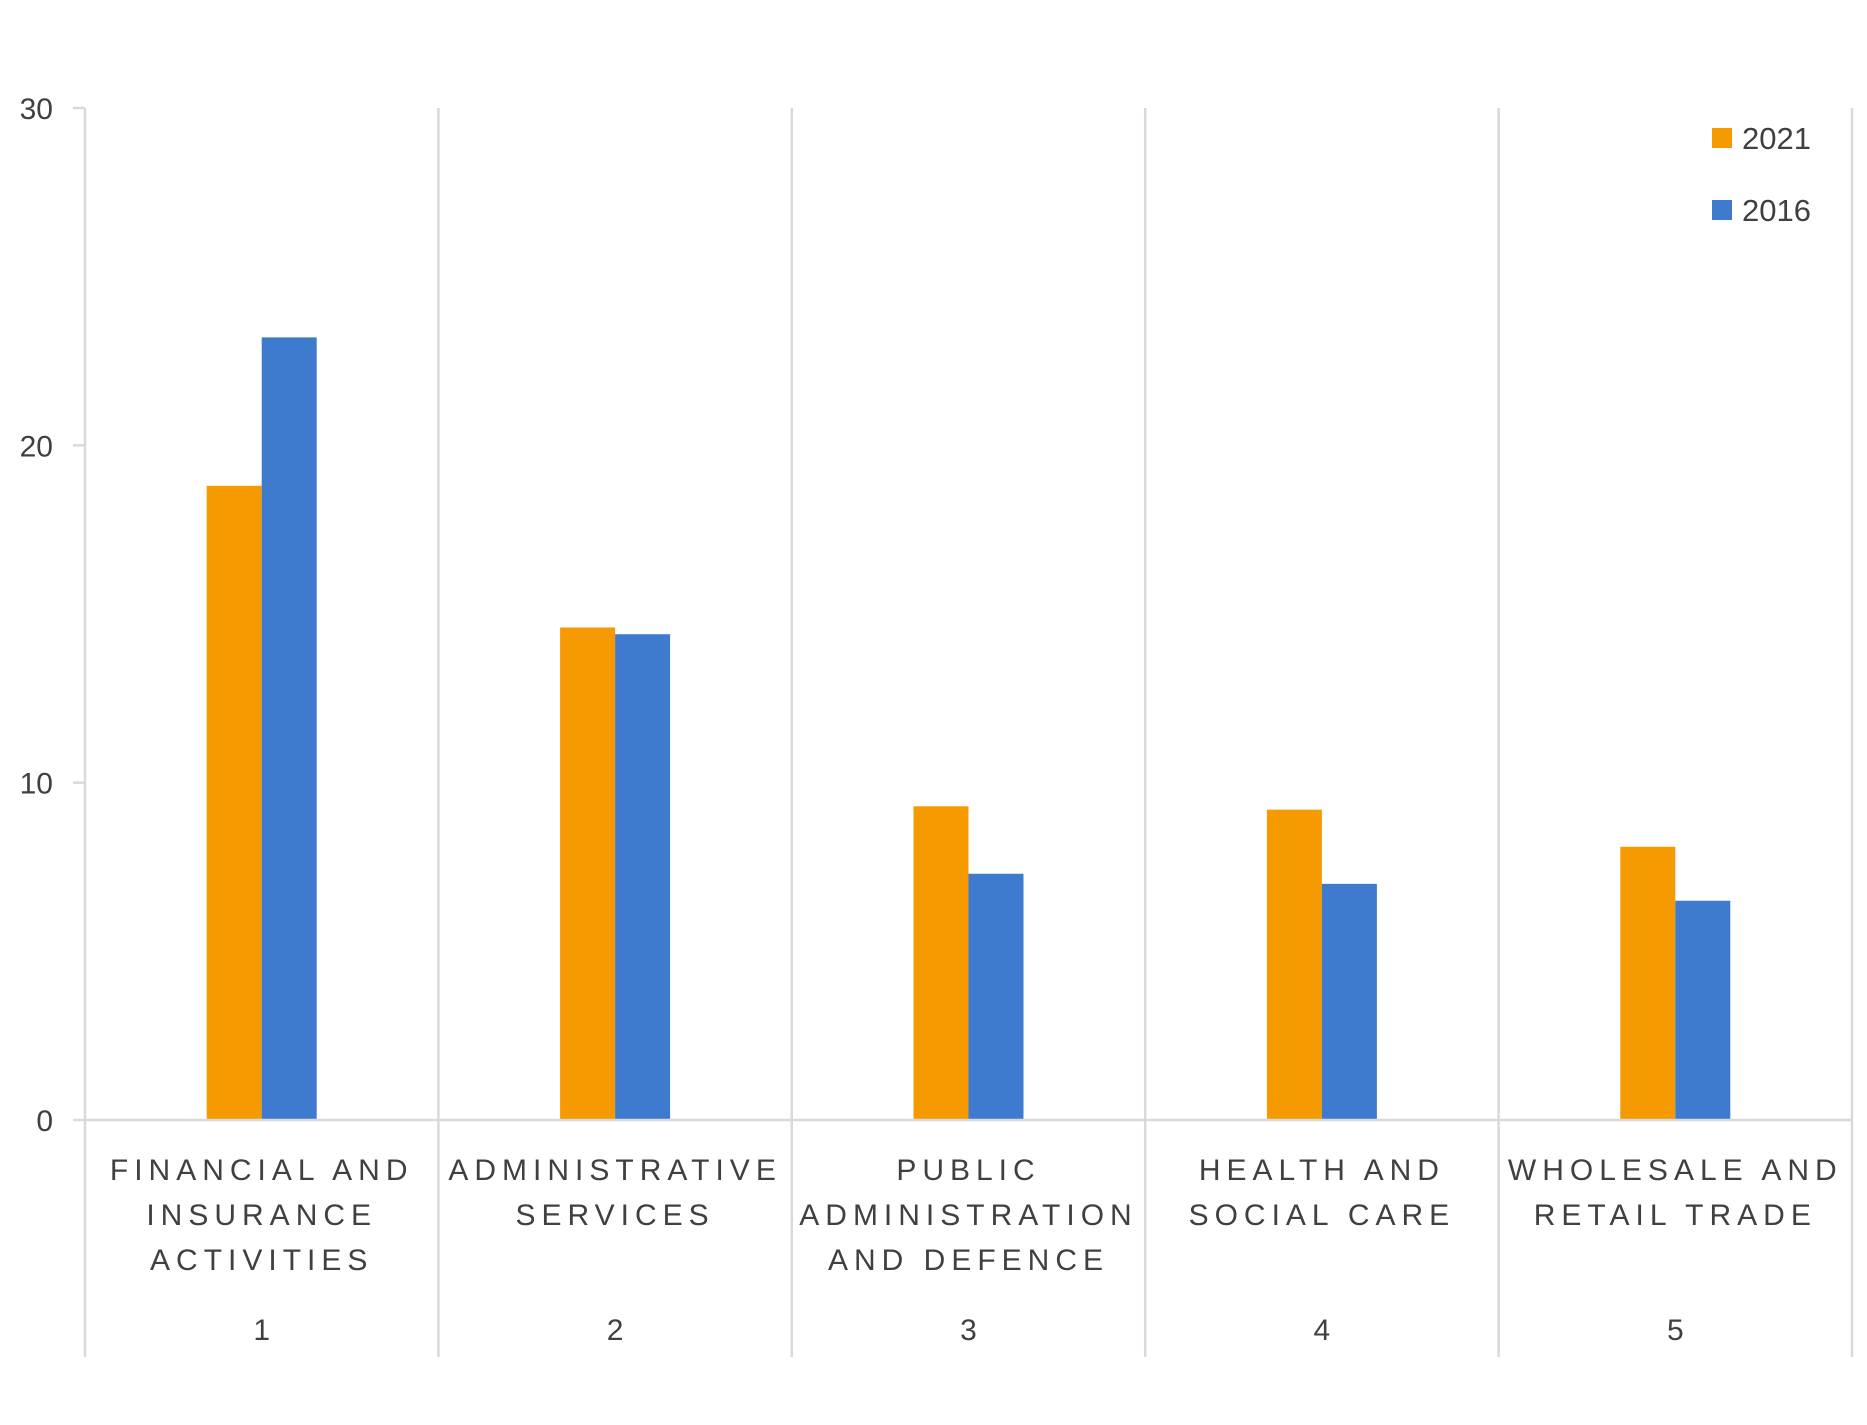 This screenshot has width=1867, height=1425. What do you see at coordinates (36, 784) in the screenshot?
I see `y-tick-label: 10` at bounding box center [36, 784].